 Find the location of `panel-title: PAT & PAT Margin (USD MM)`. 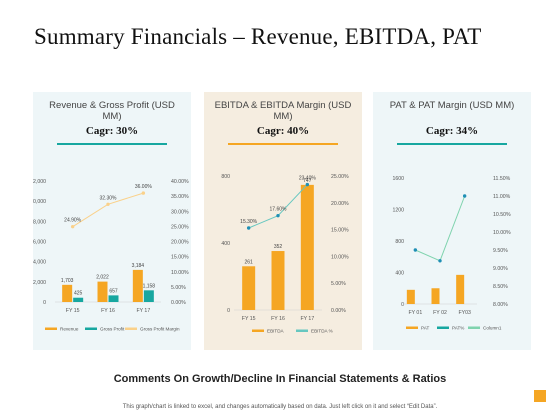

panel-title: PAT & PAT Margin (USD MM) is located at coordinates (452, 105).